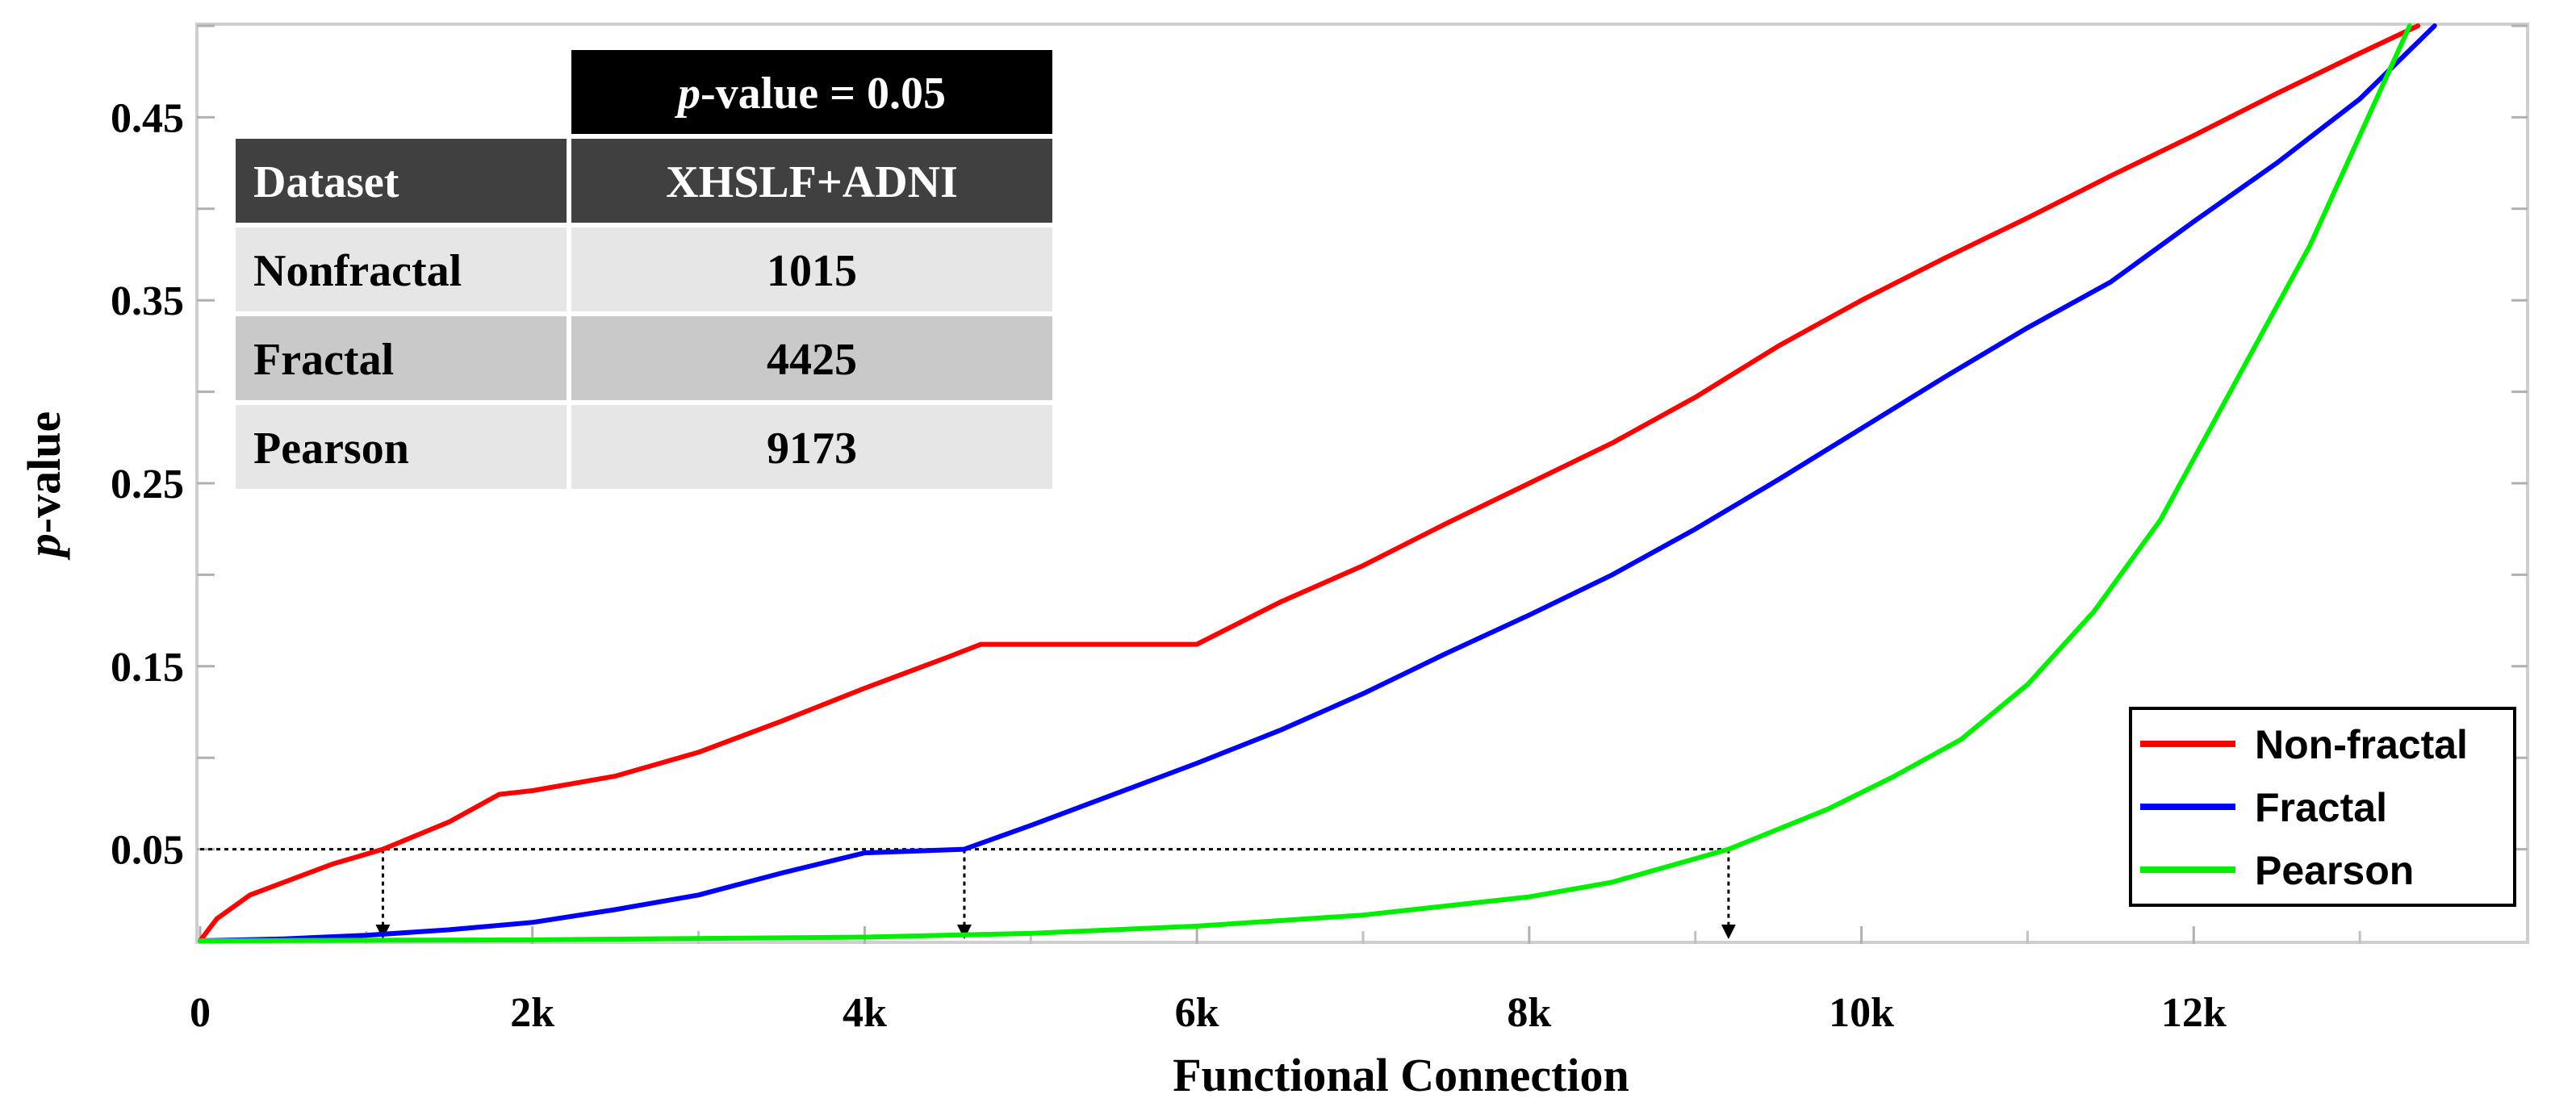 This screenshot has height=1115, width=2576. Describe the element at coordinates (147, 118) in the screenshot. I see `y-tick-label-4: 0.45` at that location.